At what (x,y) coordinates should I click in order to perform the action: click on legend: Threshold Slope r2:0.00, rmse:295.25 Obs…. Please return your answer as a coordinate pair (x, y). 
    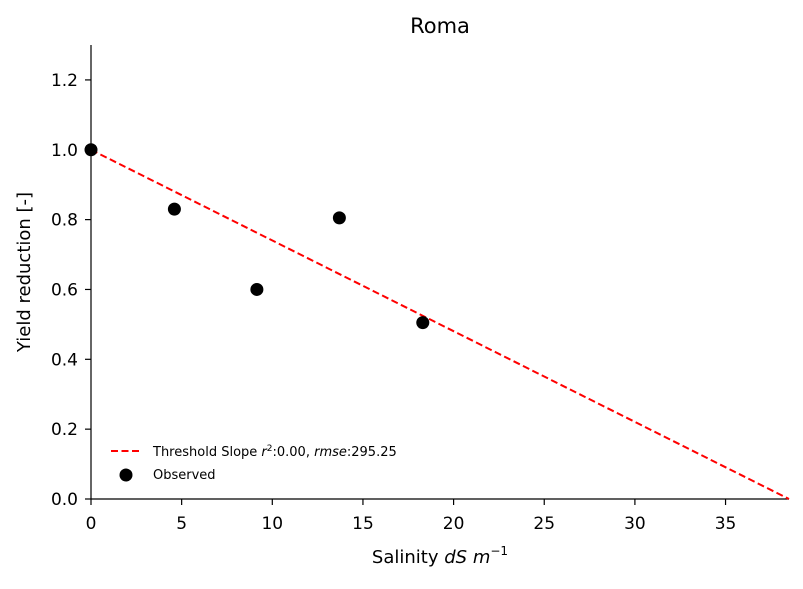
    Looking at the image, I should click on (254, 463).